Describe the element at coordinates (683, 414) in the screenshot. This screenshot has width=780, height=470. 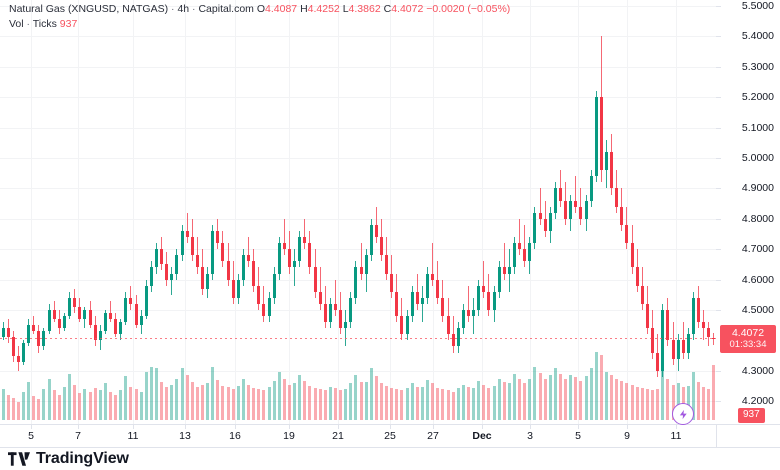
I see `lightning-bolt-icon` at that location.